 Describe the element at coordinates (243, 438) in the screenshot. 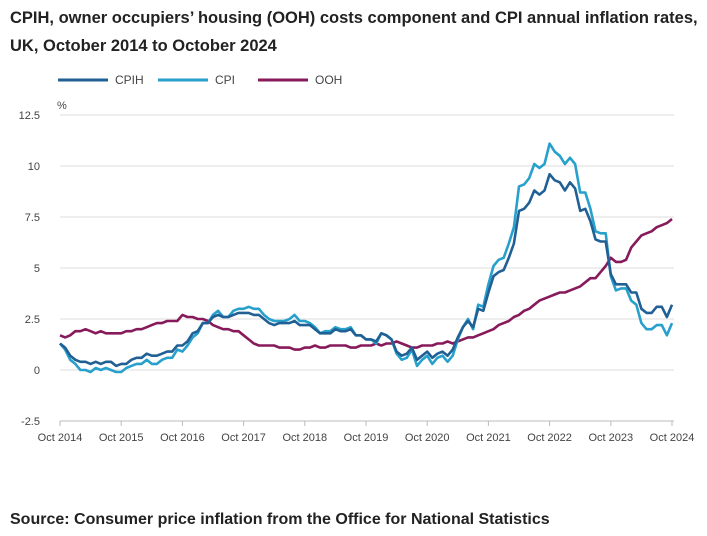

I see `x-tick-label: Oct 2017` at that location.